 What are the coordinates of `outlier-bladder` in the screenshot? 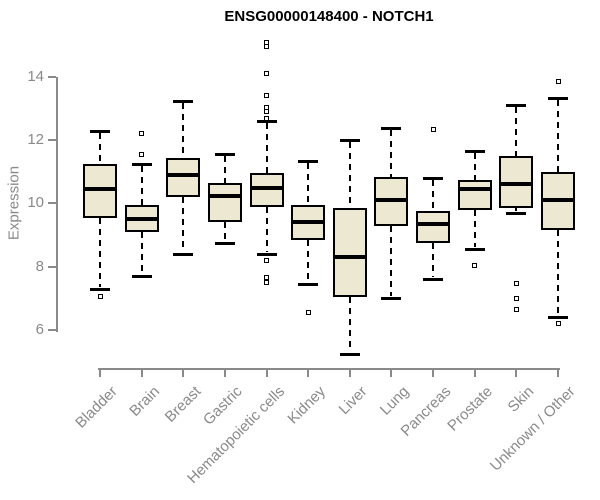 It's located at (100, 297).